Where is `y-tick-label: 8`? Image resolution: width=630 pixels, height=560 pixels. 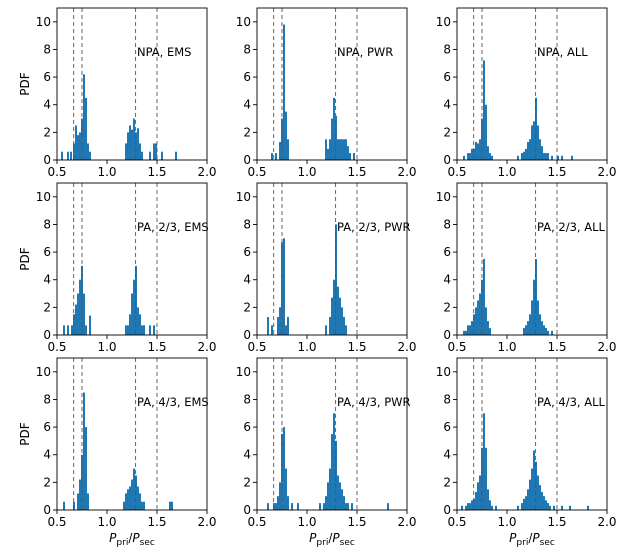 y-tick-label: 8 is located at coordinates (447, 49).